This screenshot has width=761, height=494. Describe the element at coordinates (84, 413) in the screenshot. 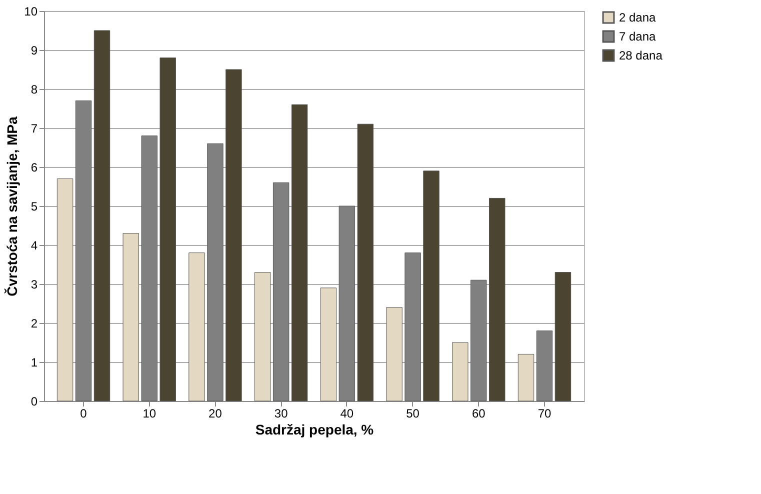

I see `x-tick-label: 0` at that location.